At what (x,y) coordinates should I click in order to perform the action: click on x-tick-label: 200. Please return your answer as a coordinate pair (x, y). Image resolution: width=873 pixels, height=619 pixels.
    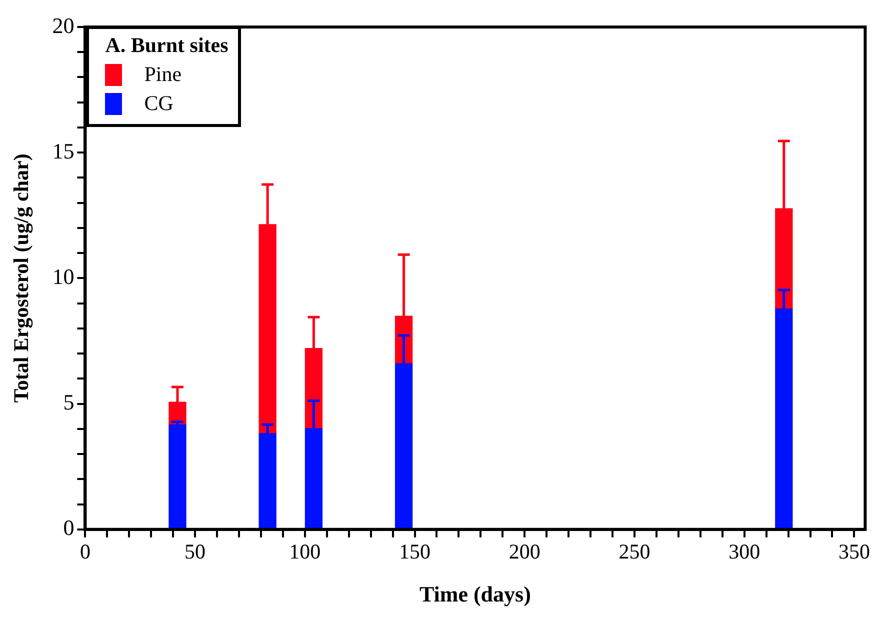
    Looking at the image, I should click on (524, 552).